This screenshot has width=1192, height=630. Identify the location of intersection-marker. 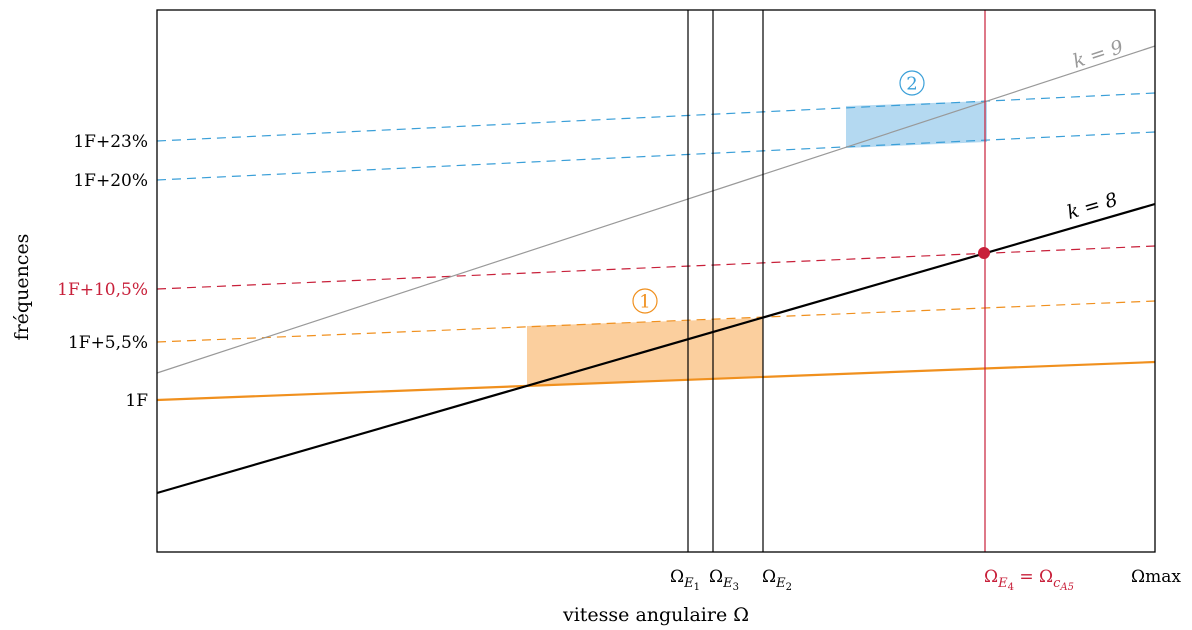
(984, 253).